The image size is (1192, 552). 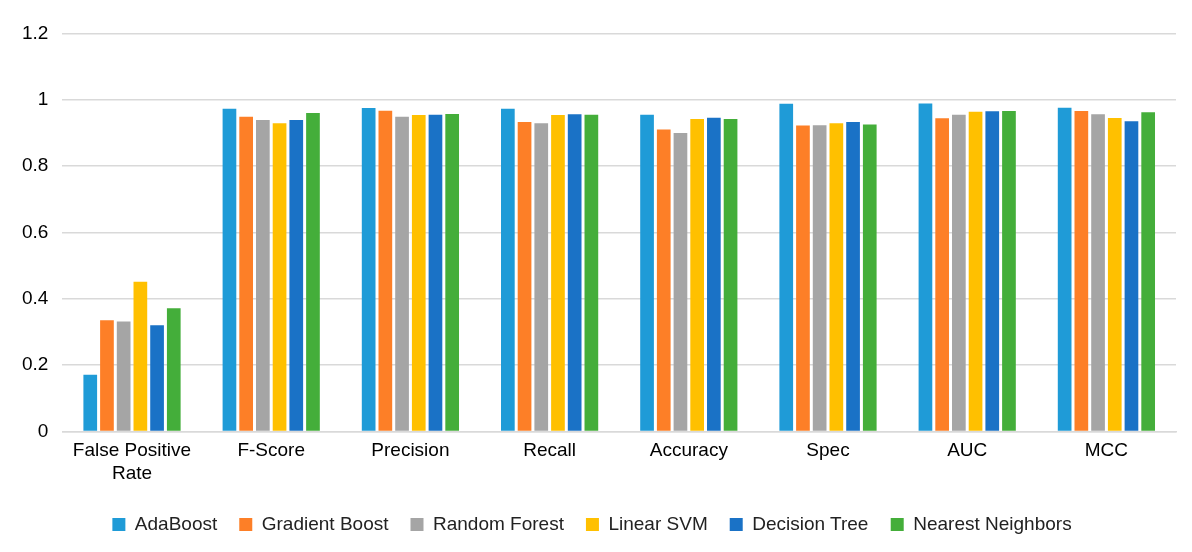 What do you see at coordinates (828, 450) in the screenshot?
I see `x-tick-label: Spec` at bounding box center [828, 450].